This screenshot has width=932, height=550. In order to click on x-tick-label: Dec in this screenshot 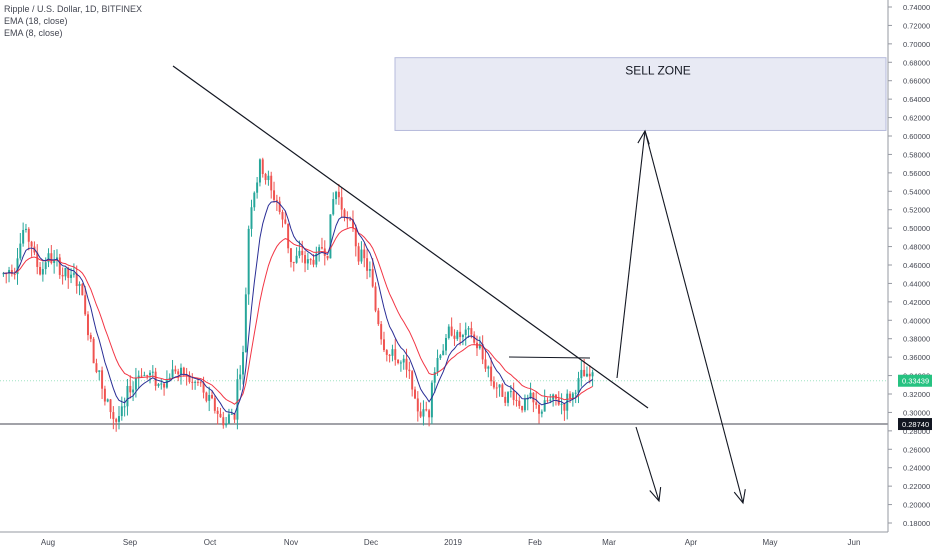, I will do `click(371, 542)`.